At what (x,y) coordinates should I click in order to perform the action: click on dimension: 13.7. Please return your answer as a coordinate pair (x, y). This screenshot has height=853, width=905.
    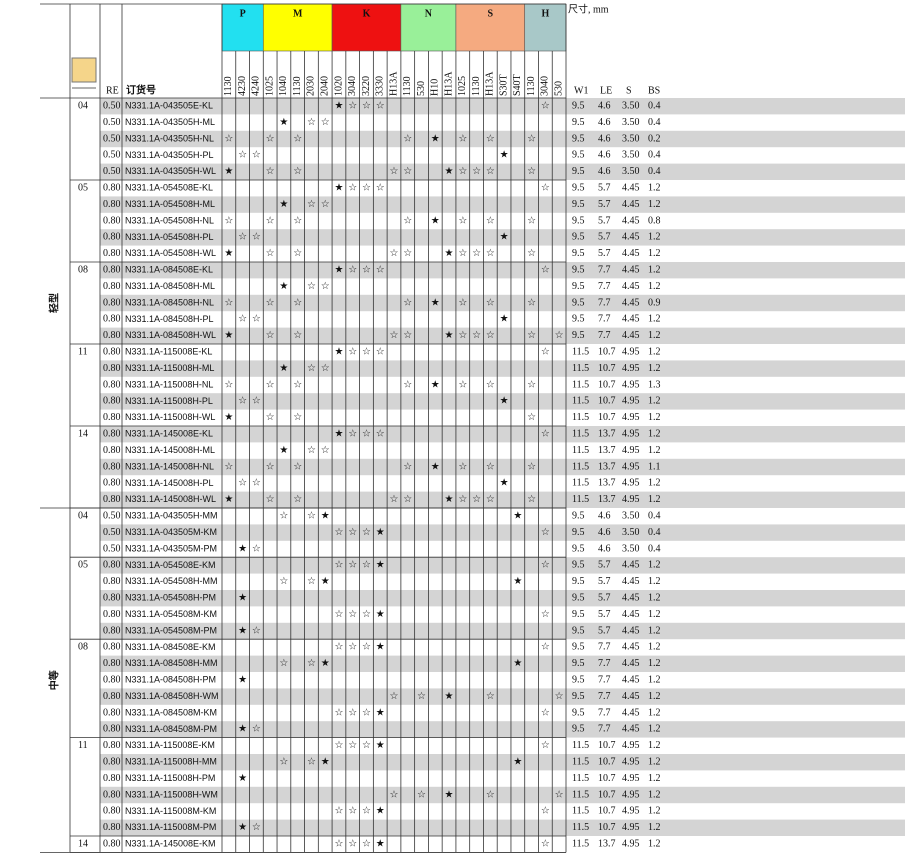
    Looking at the image, I should click on (607, 466).